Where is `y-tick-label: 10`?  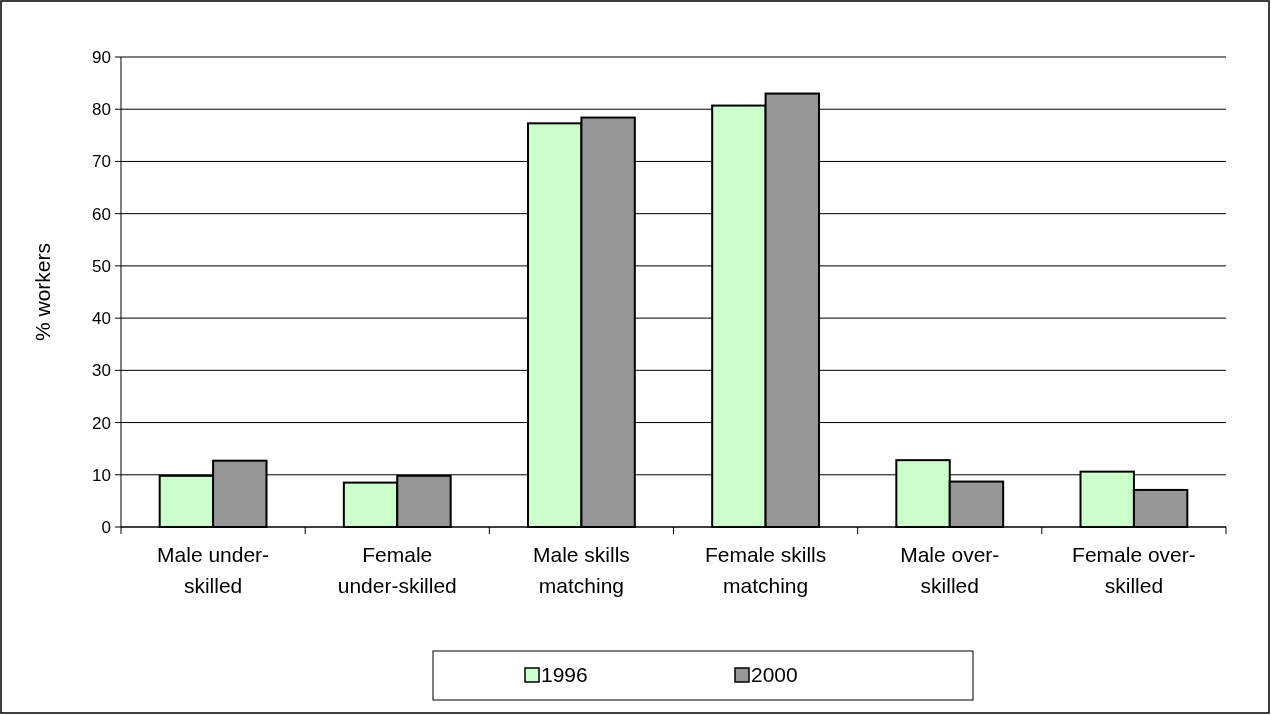 y-tick-label: 10 is located at coordinates (101, 475).